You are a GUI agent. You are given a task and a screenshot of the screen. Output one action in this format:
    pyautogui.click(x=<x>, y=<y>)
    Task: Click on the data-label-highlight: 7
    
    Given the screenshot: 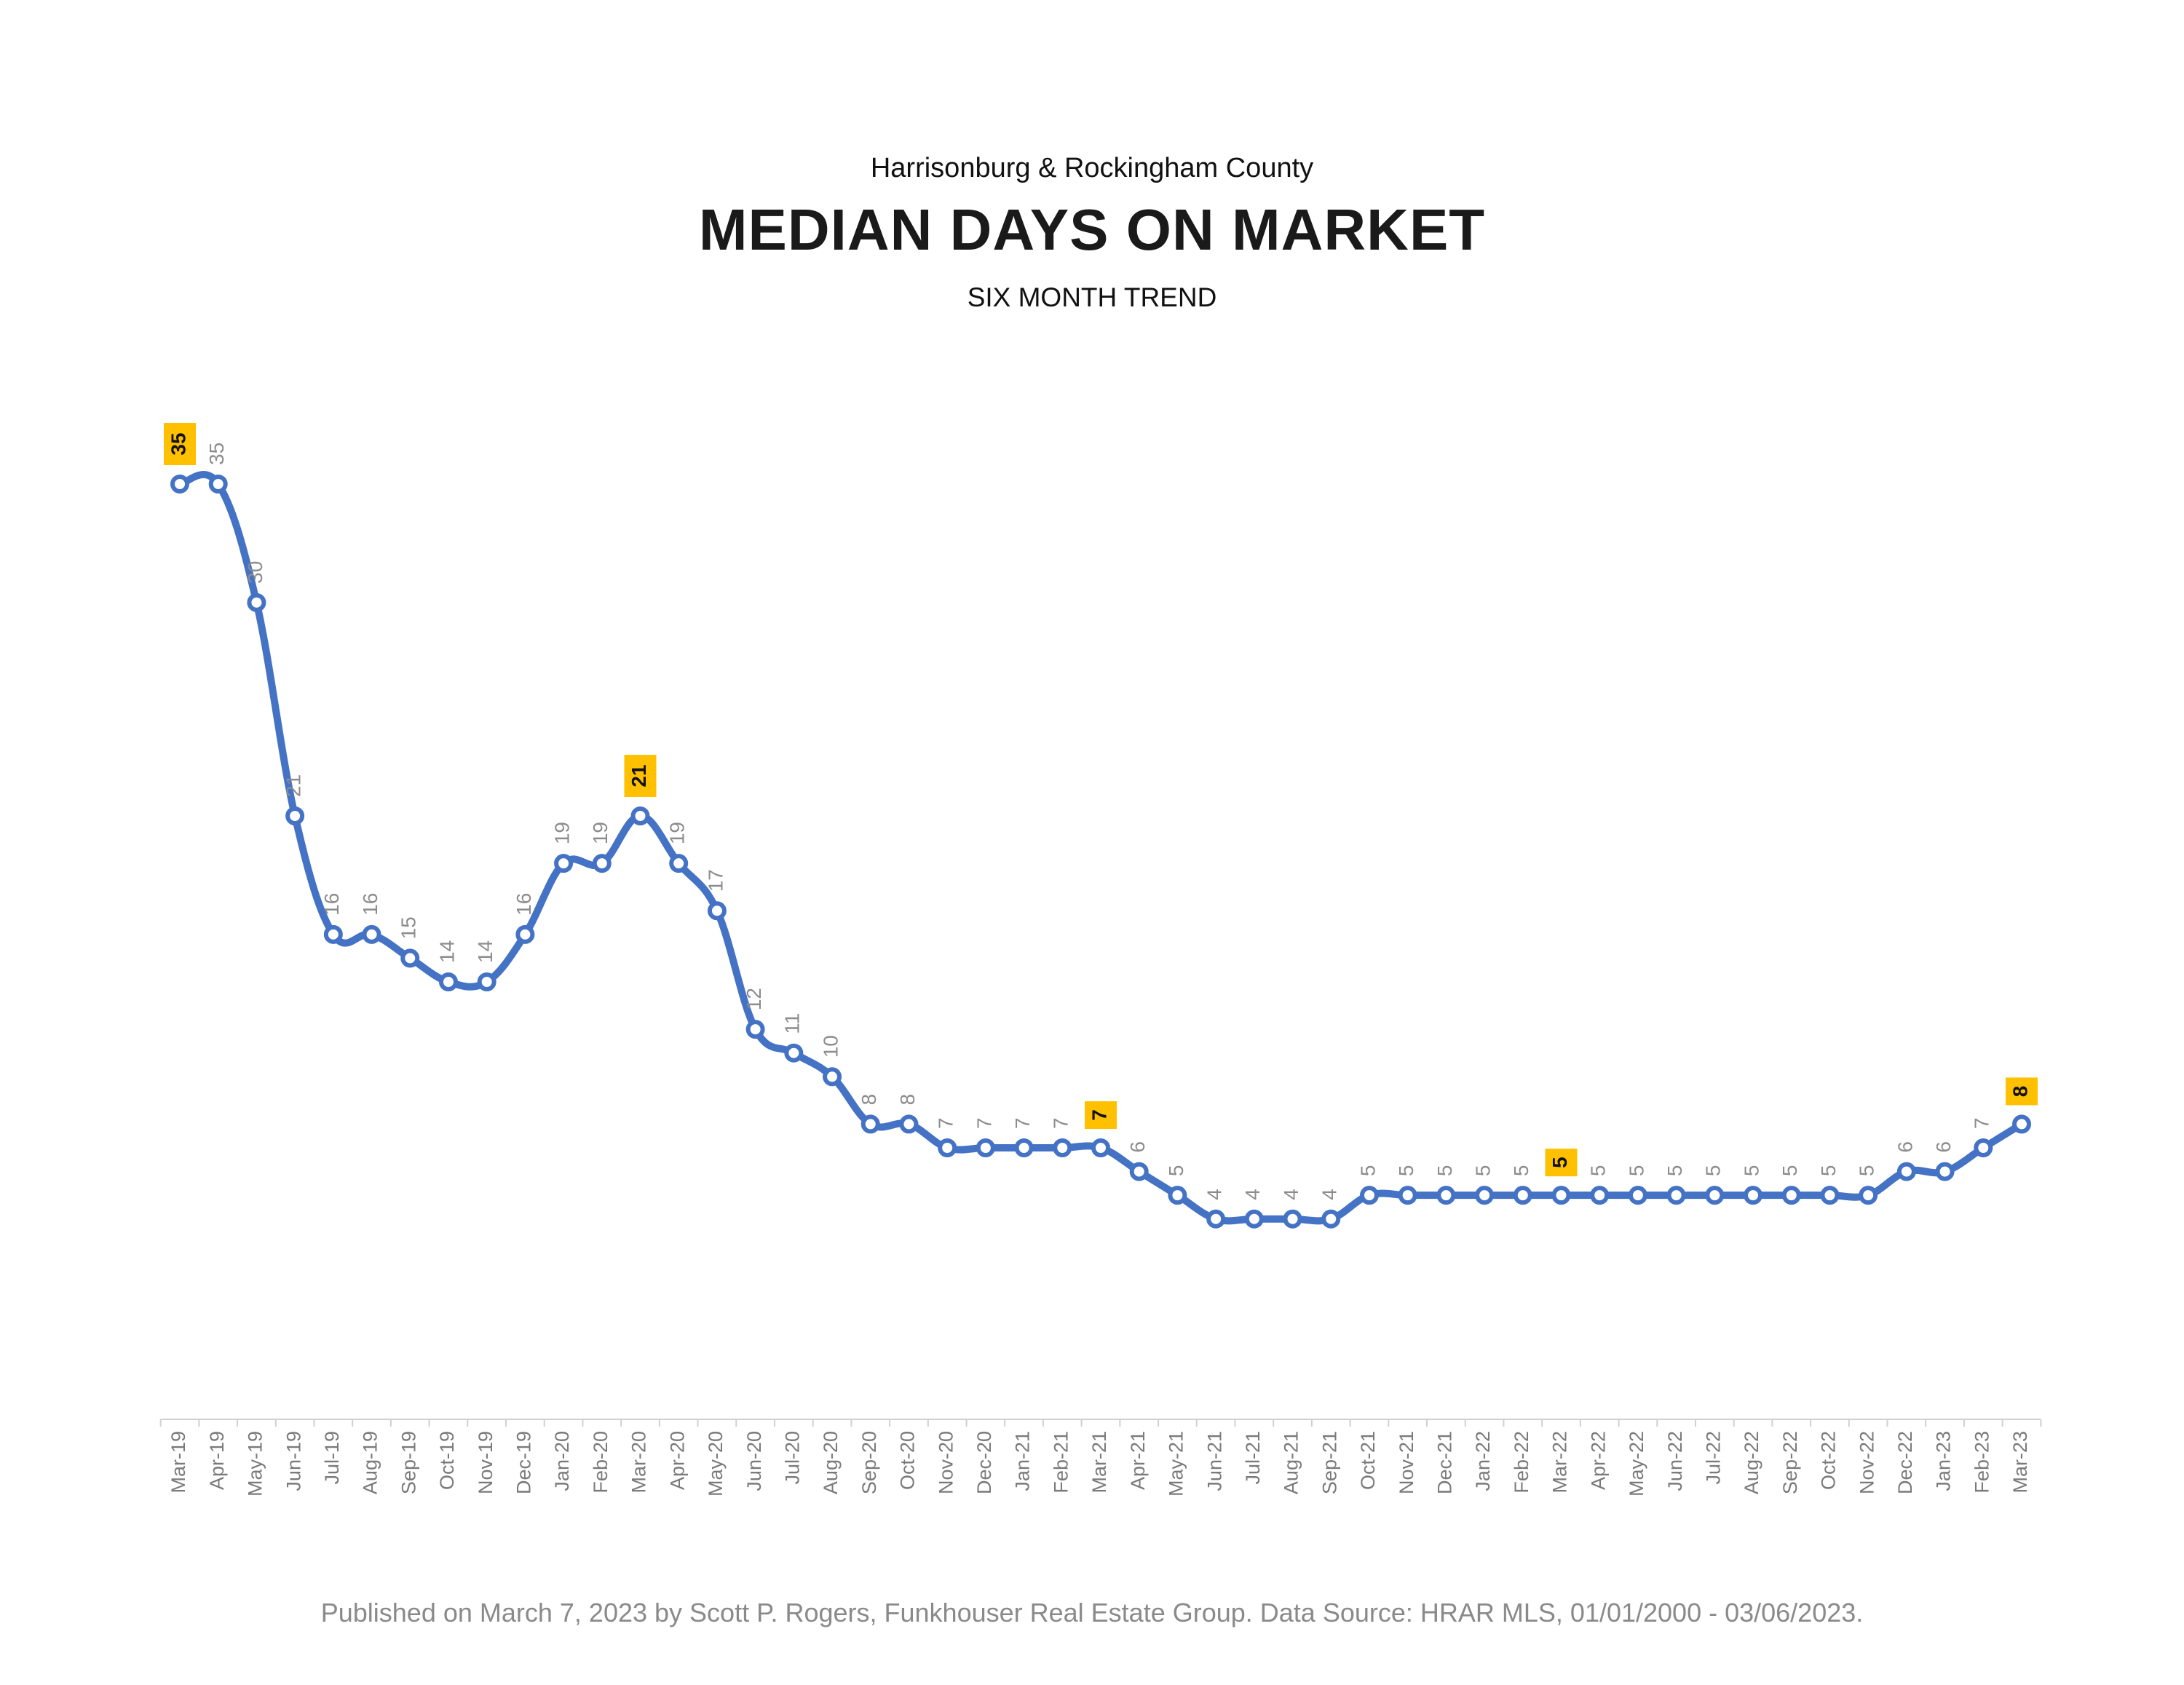 What is the action you would take?
    pyautogui.click(x=1099, y=1115)
    